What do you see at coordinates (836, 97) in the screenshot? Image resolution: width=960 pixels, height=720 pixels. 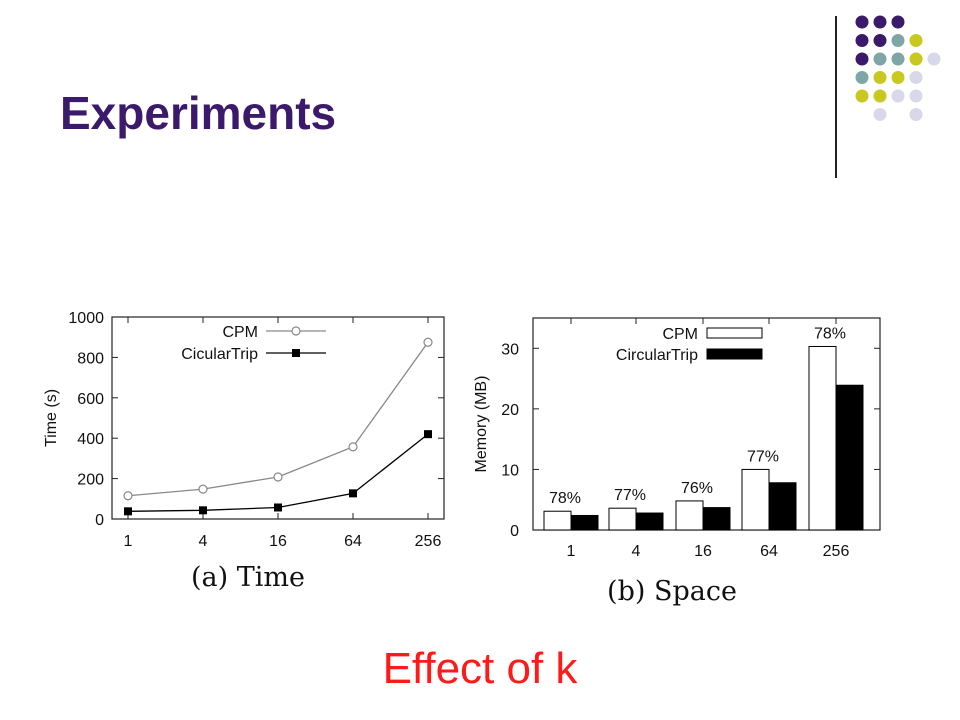 I see `title-divider` at bounding box center [836, 97].